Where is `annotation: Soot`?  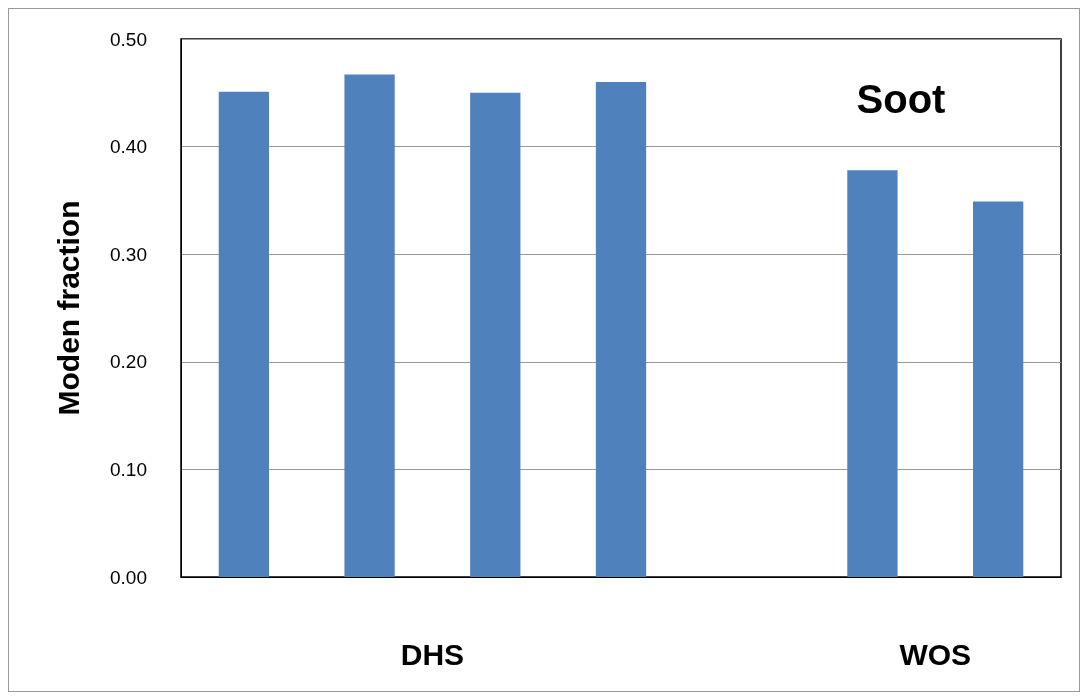
annotation: Soot is located at coordinates (901, 99).